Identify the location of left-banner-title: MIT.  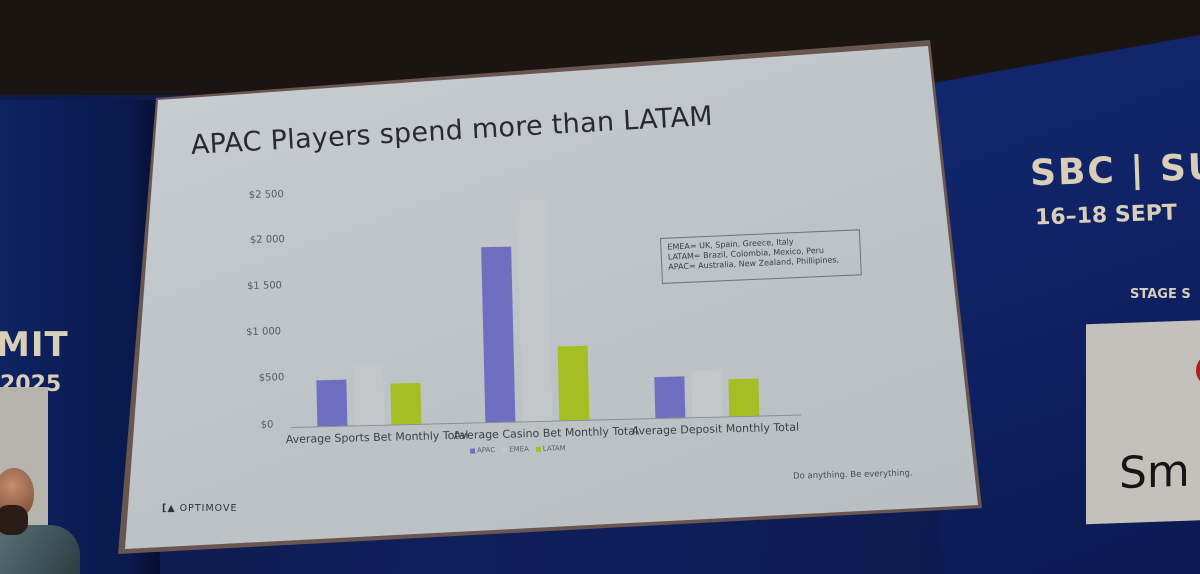
(34, 345).